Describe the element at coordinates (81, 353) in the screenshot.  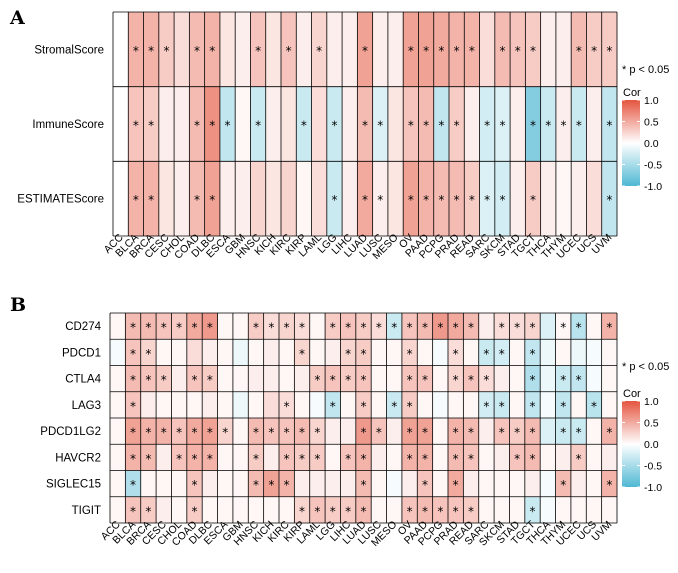
I see `row-label: PDCD1` at that location.